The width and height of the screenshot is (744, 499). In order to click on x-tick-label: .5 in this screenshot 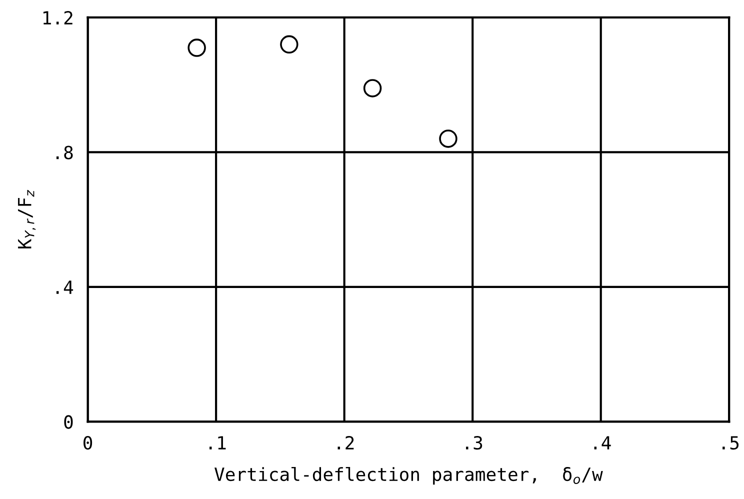, I will do `click(730, 443)`.